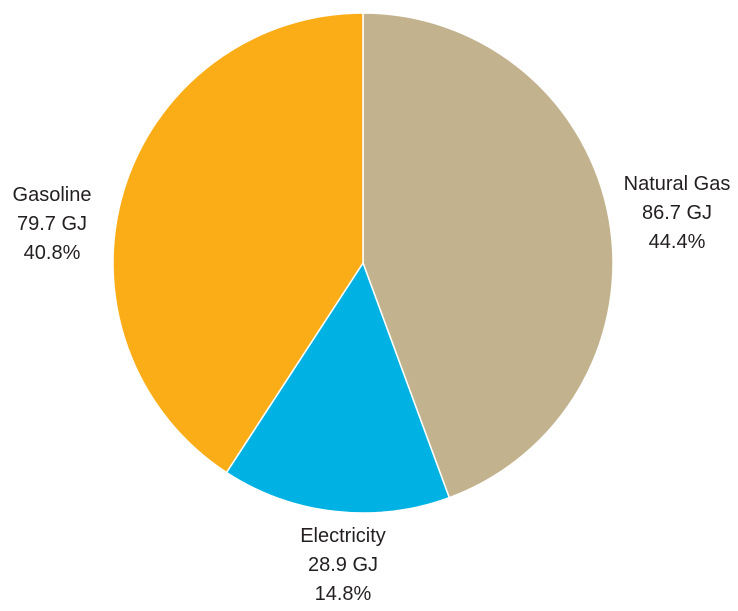  What do you see at coordinates (52, 195) in the screenshot?
I see `gasoline-name: Gasoline` at bounding box center [52, 195].